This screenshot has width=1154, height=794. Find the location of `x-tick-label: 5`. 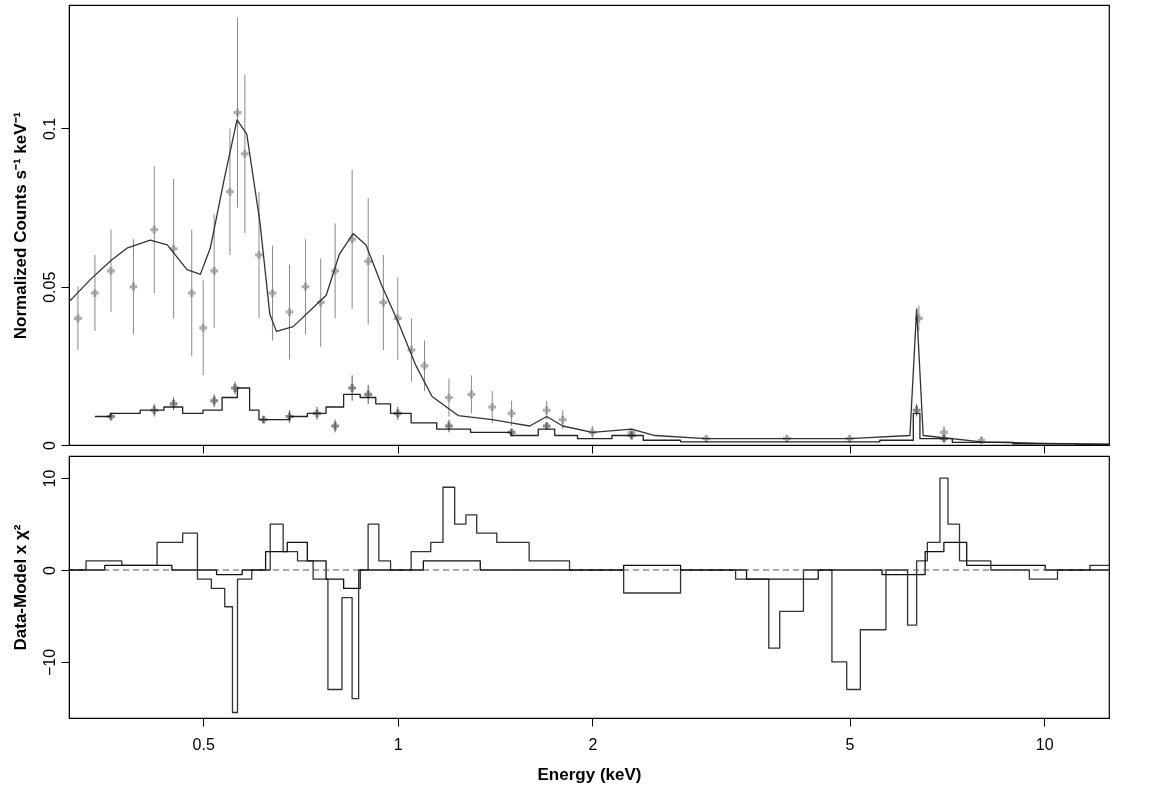

x-tick-label: 5 is located at coordinates (850, 744).